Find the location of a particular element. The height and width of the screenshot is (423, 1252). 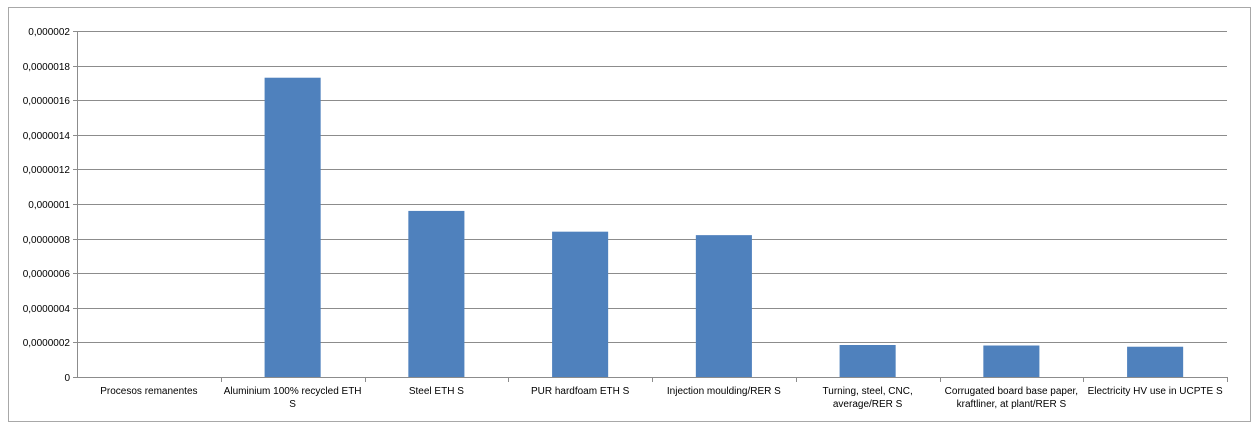

x-tick-label: kraftliner, at plant/RER S is located at coordinates (1012, 404).